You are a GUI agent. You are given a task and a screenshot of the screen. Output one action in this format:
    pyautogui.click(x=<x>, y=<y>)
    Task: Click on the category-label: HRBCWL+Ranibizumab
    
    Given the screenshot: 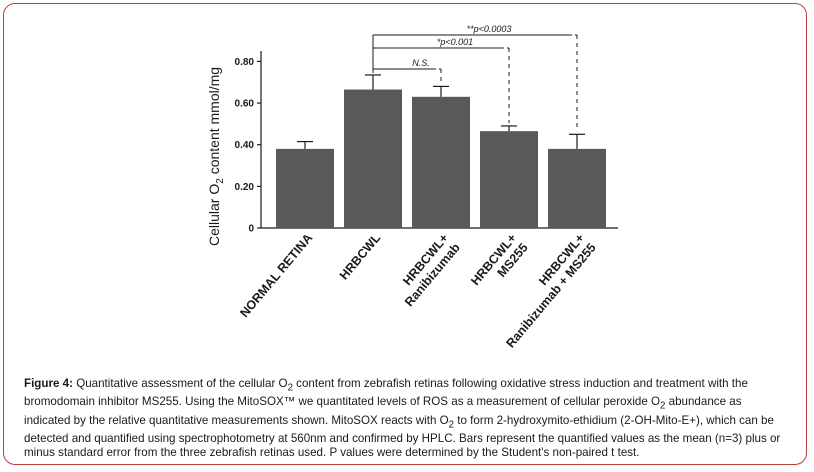 What is the action you would take?
    pyautogui.click(x=427, y=270)
    